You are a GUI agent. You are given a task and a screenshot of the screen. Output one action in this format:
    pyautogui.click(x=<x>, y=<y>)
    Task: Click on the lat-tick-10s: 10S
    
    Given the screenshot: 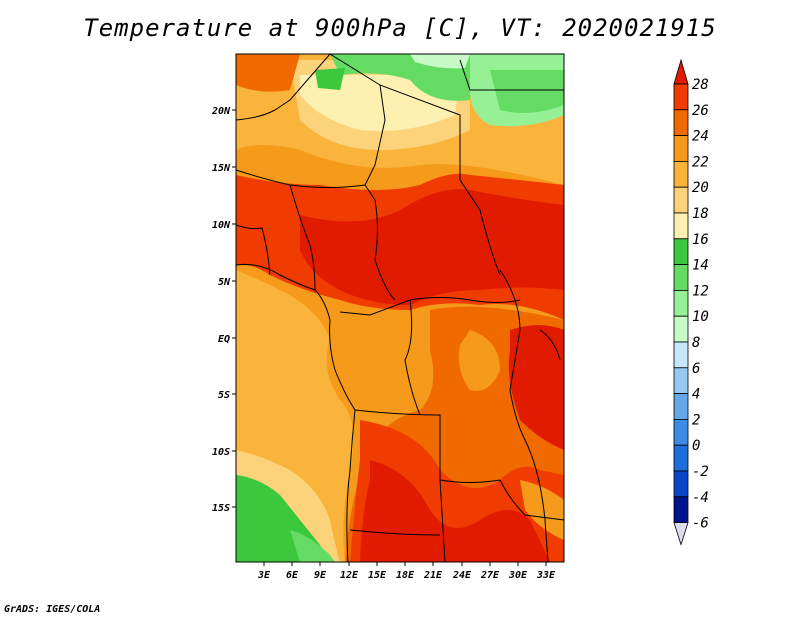 What is the action you would take?
    pyautogui.click(x=221, y=452)
    